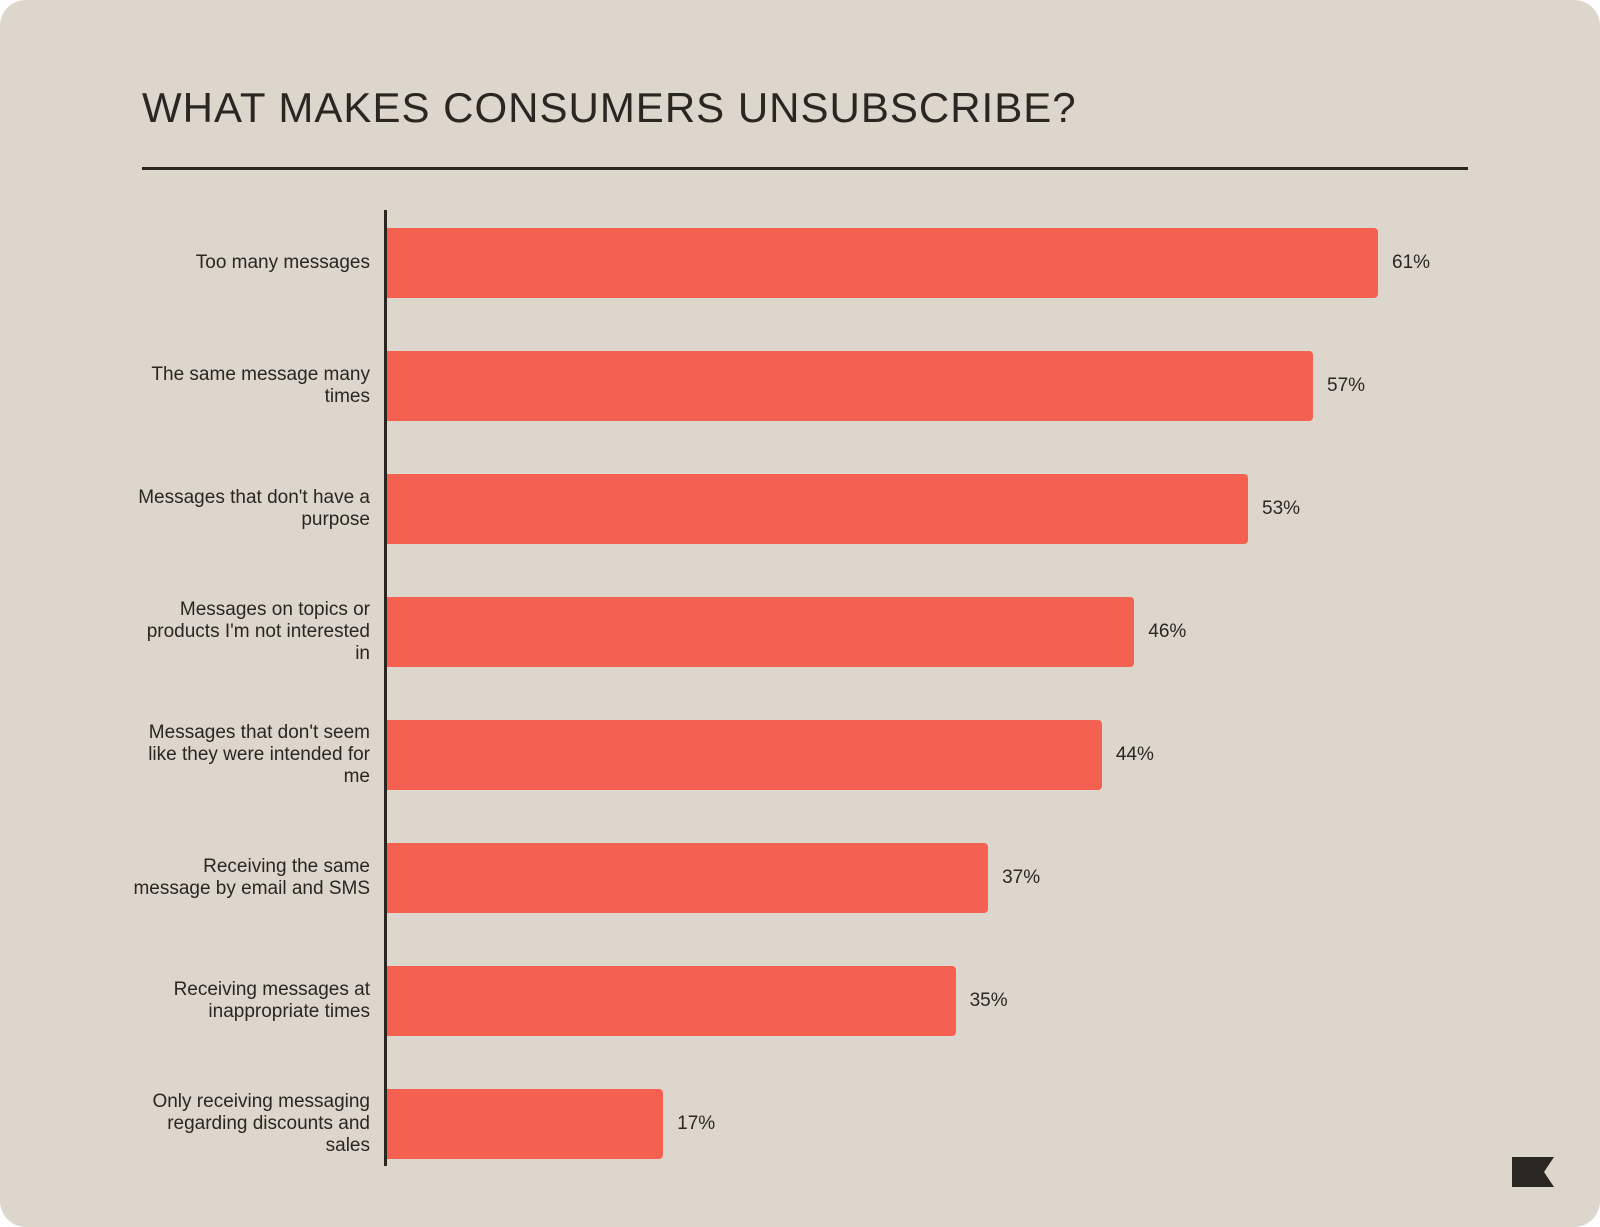 The width and height of the screenshot is (1600, 1227). What do you see at coordinates (260, 385) in the screenshot?
I see `category-label: The same message many times` at bounding box center [260, 385].